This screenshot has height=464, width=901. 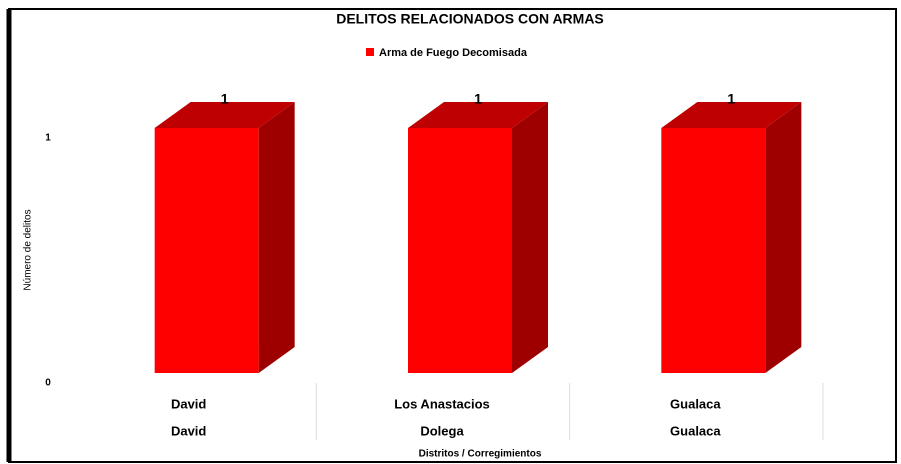 I want to click on legend-swatch, so click(x=370, y=52).